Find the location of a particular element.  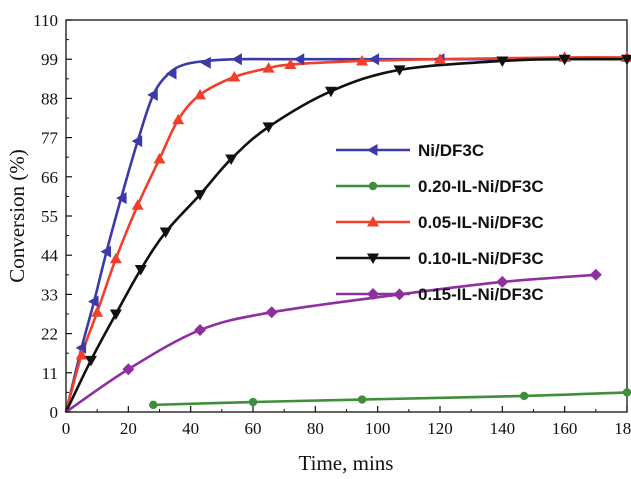

x-tick-label: 180 is located at coordinates (622, 428).